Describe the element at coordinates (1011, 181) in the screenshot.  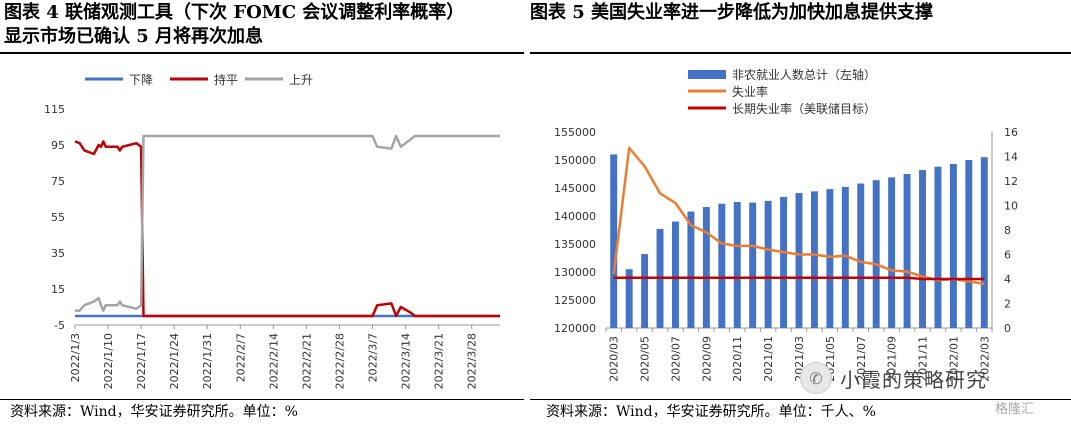
I see `y-right-tick-label-6: 12` at that location.